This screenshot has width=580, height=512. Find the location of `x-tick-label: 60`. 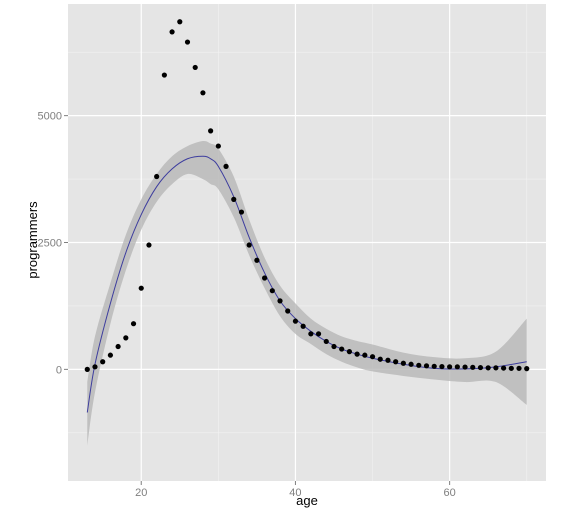

x-tick-label: 60 is located at coordinates (450, 493).